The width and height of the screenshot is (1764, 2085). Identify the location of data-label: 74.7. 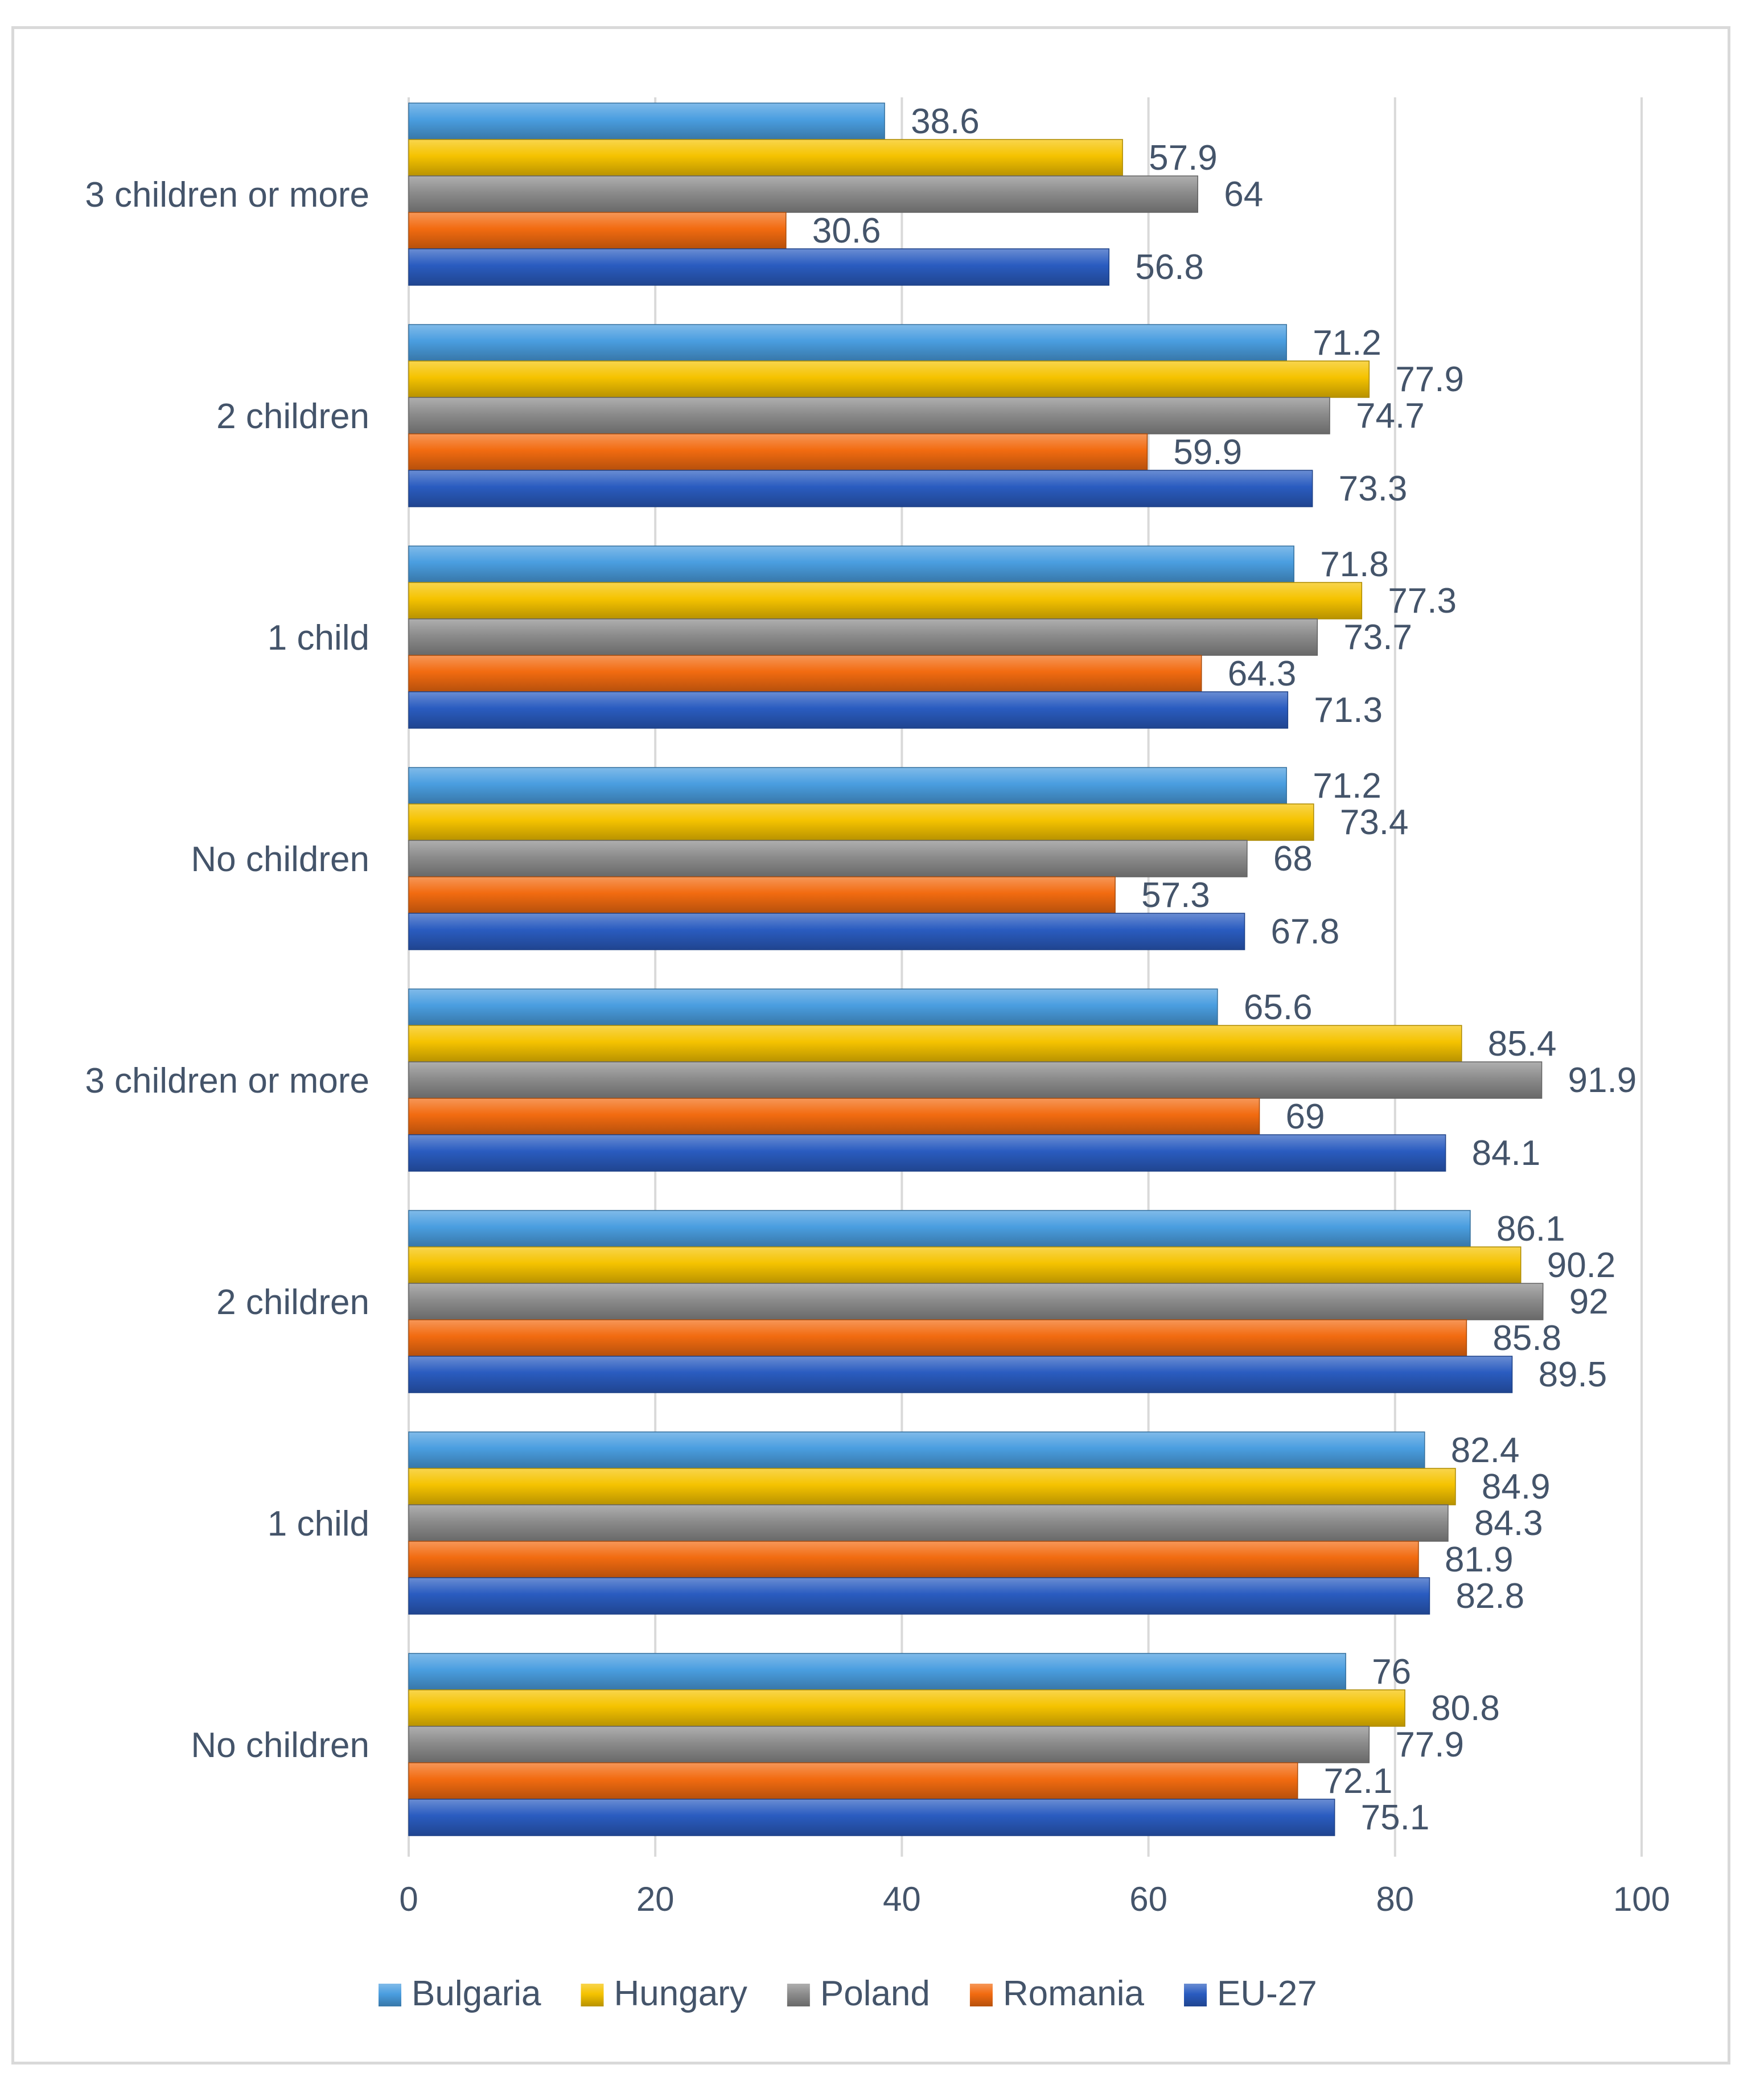
(1390, 416).